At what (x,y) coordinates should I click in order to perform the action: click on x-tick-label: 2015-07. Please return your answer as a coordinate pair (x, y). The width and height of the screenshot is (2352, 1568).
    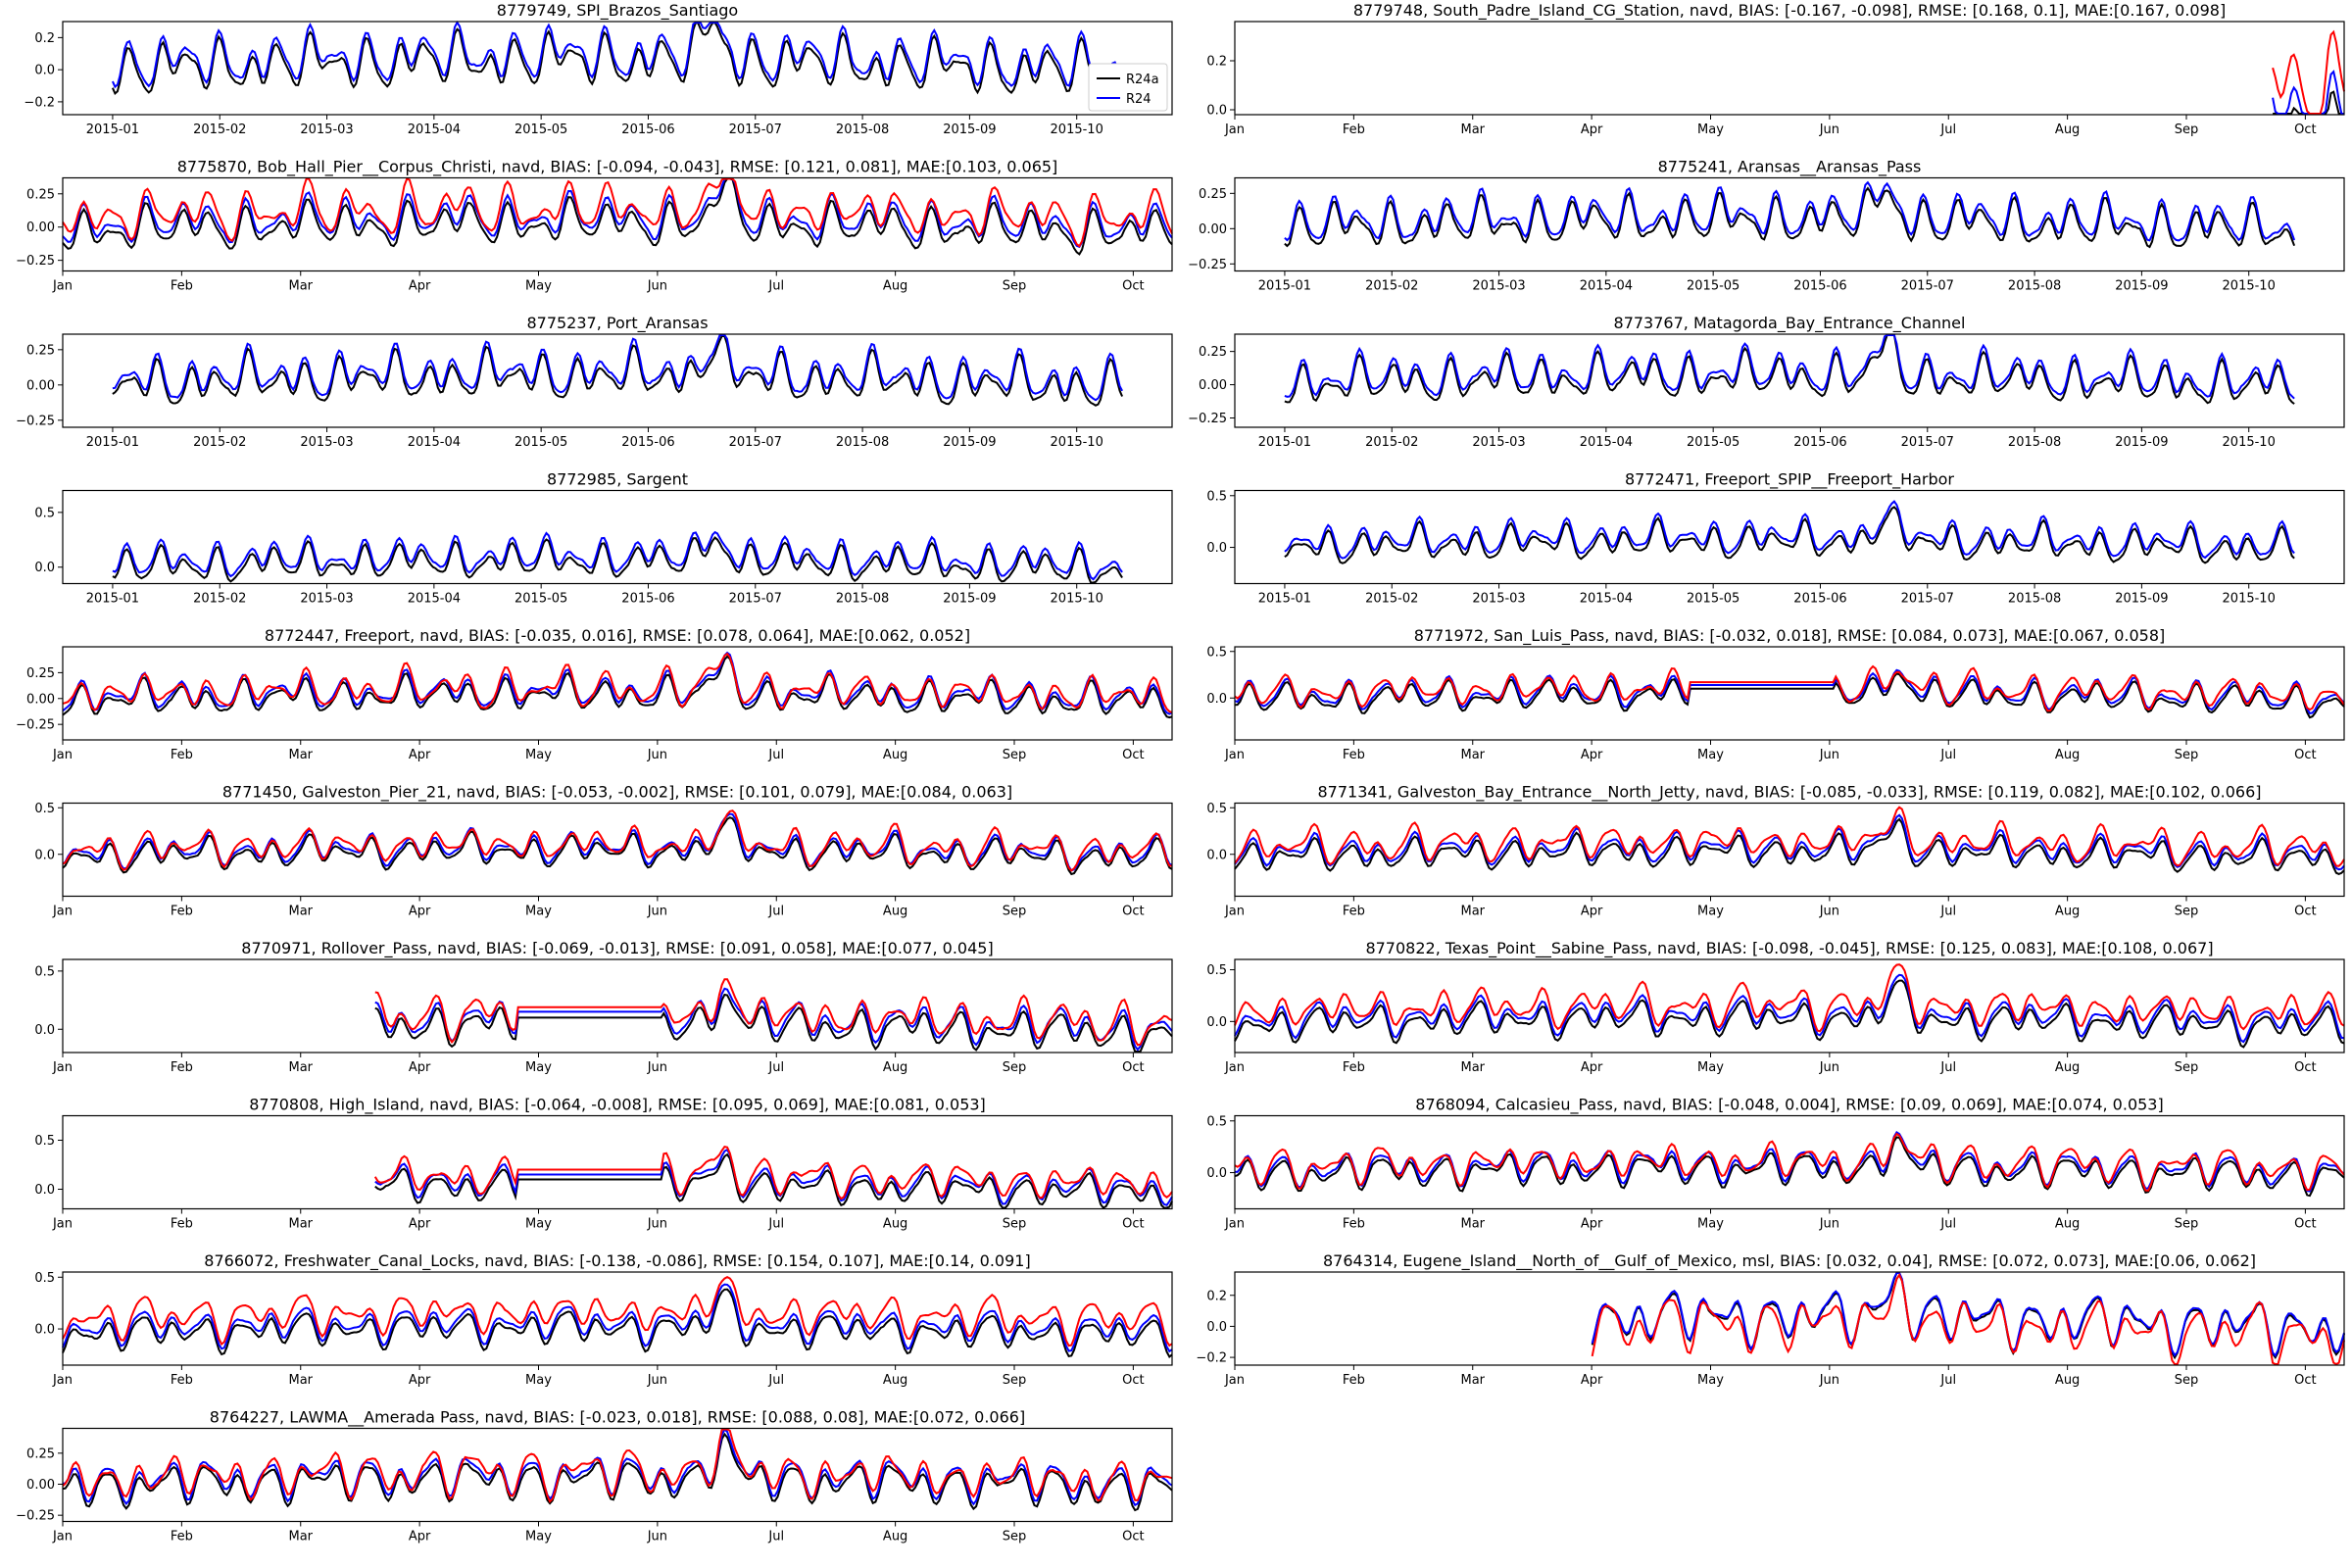
    Looking at the image, I should click on (755, 599).